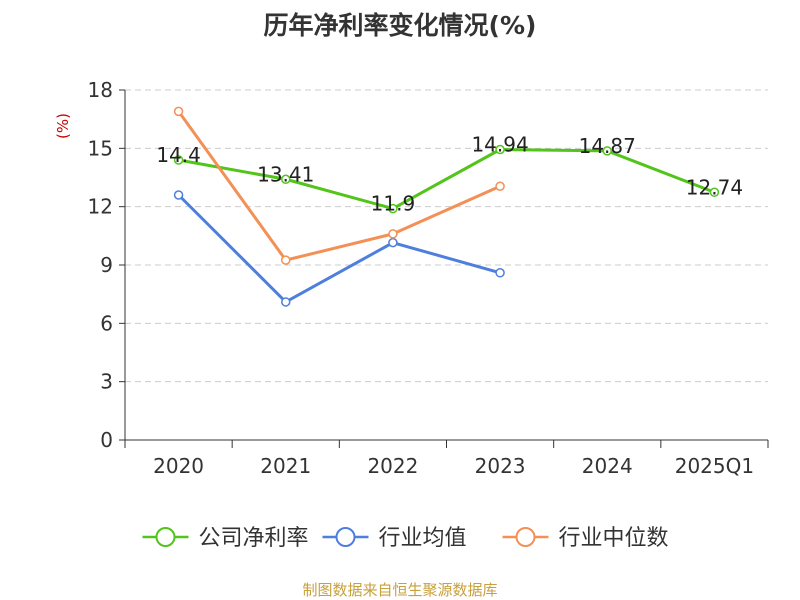  Describe the element at coordinates (614, 538) in the screenshot. I see `legend-label: 行业中位数` at that location.